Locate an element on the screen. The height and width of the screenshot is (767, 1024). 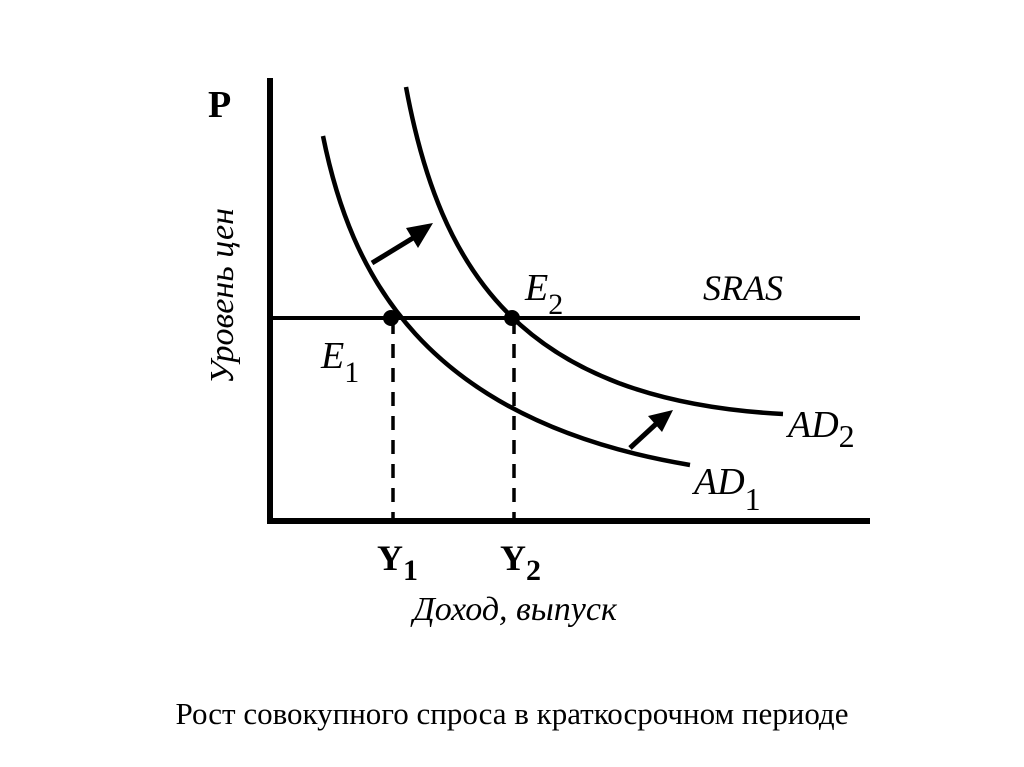
ad1-label-sub: 1 is located at coordinates (753, 499).